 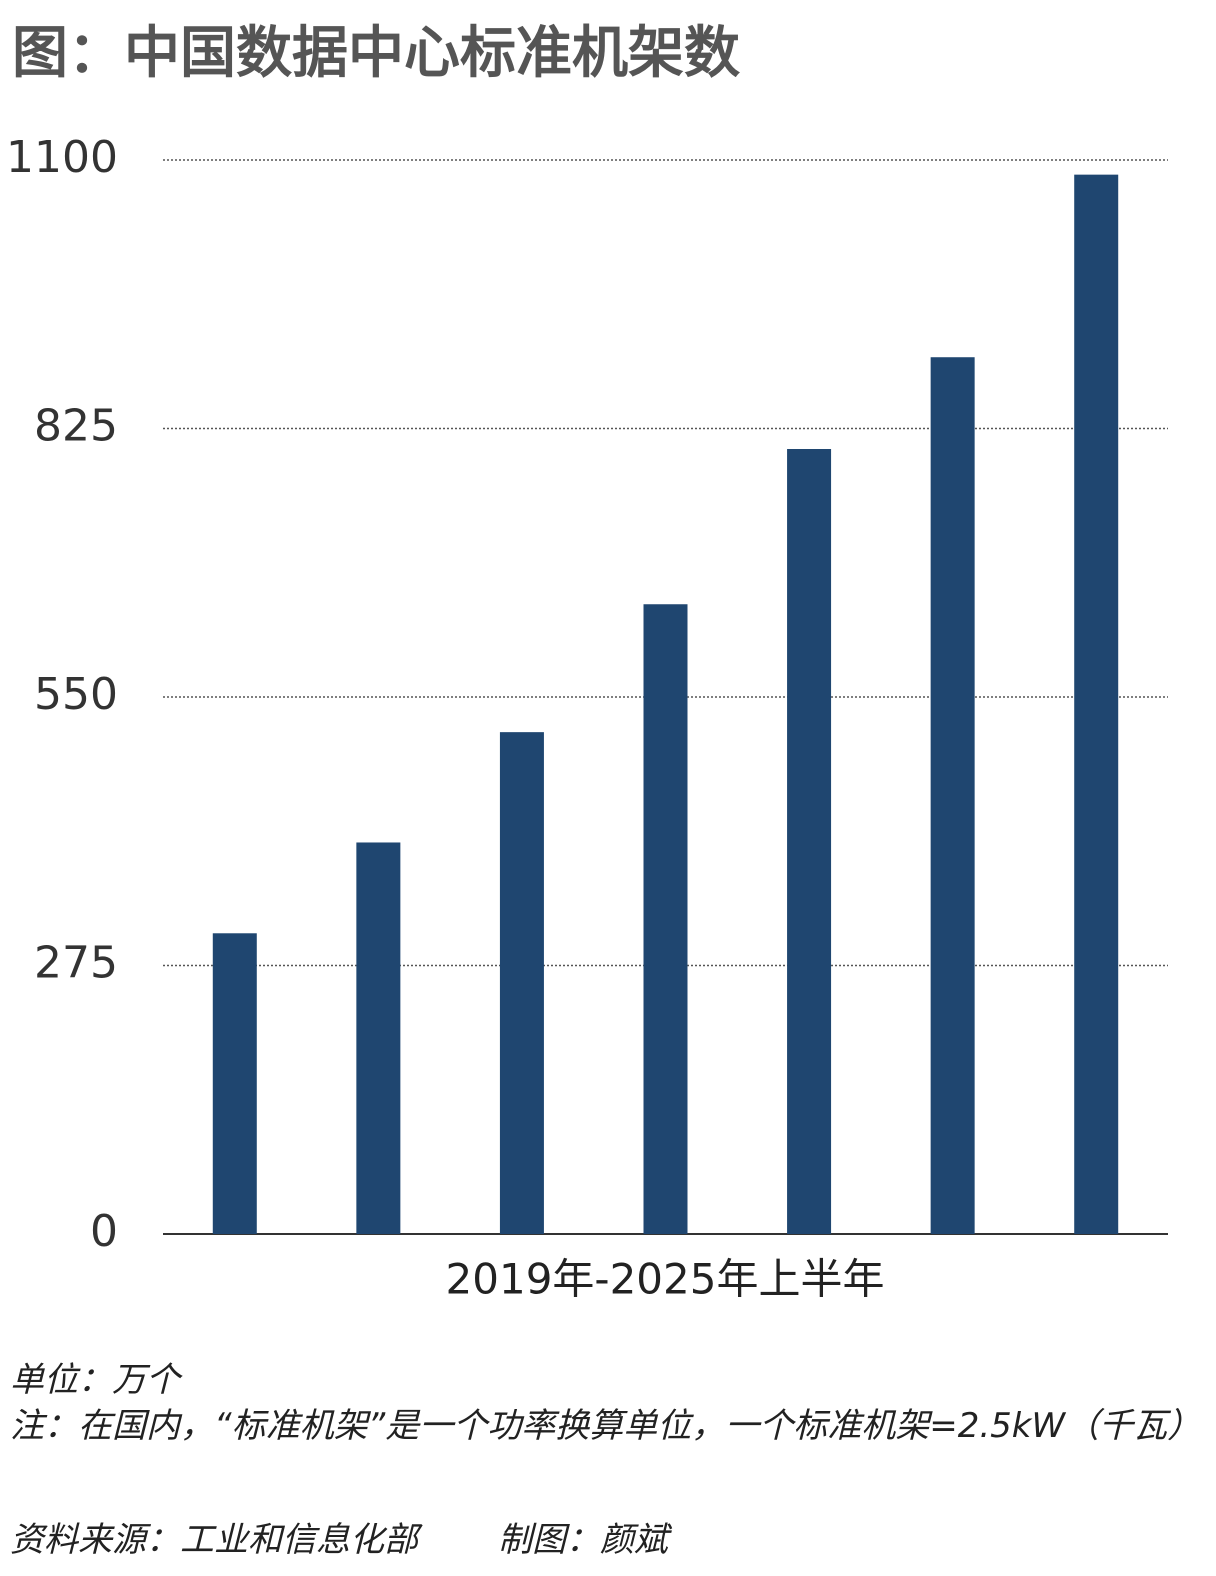 I want to click on x-axis-label: 2019年-2025年上半年, so click(x=665, y=1279).